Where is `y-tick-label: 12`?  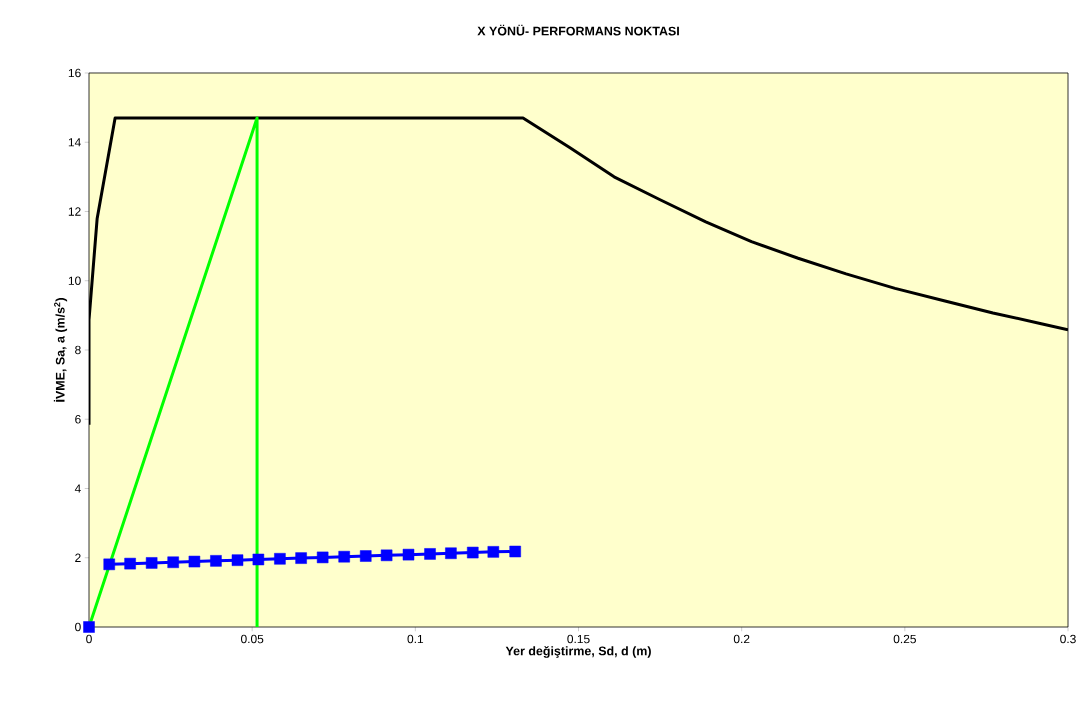
y-tick-label: 12 is located at coordinates (74, 211).